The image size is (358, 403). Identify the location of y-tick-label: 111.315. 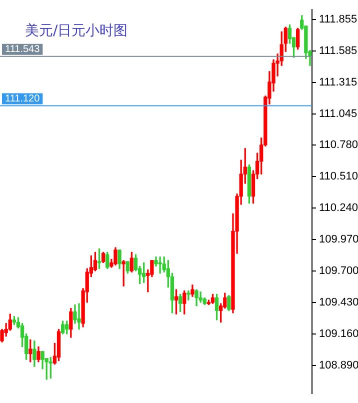
(338, 82).